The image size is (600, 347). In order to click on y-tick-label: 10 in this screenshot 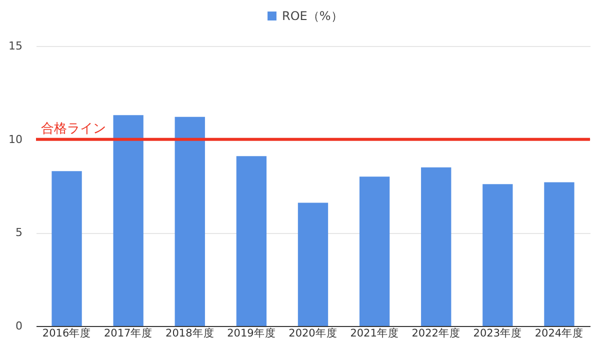, I will do `click(15, 139)`.